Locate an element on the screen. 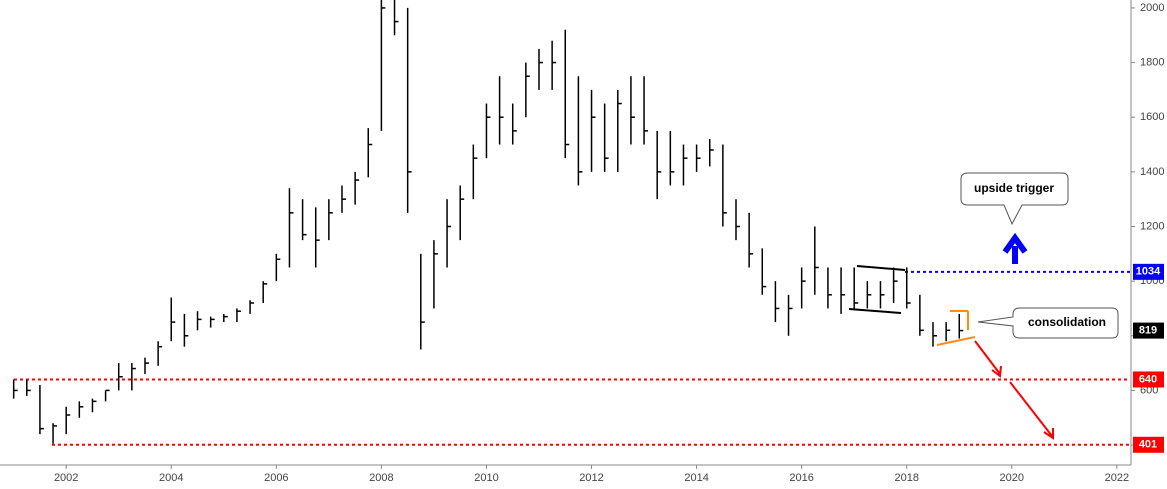 The width and height of the screenshot is (1167, 489). level-label: 1034 is located at coordinates (1148, 272).